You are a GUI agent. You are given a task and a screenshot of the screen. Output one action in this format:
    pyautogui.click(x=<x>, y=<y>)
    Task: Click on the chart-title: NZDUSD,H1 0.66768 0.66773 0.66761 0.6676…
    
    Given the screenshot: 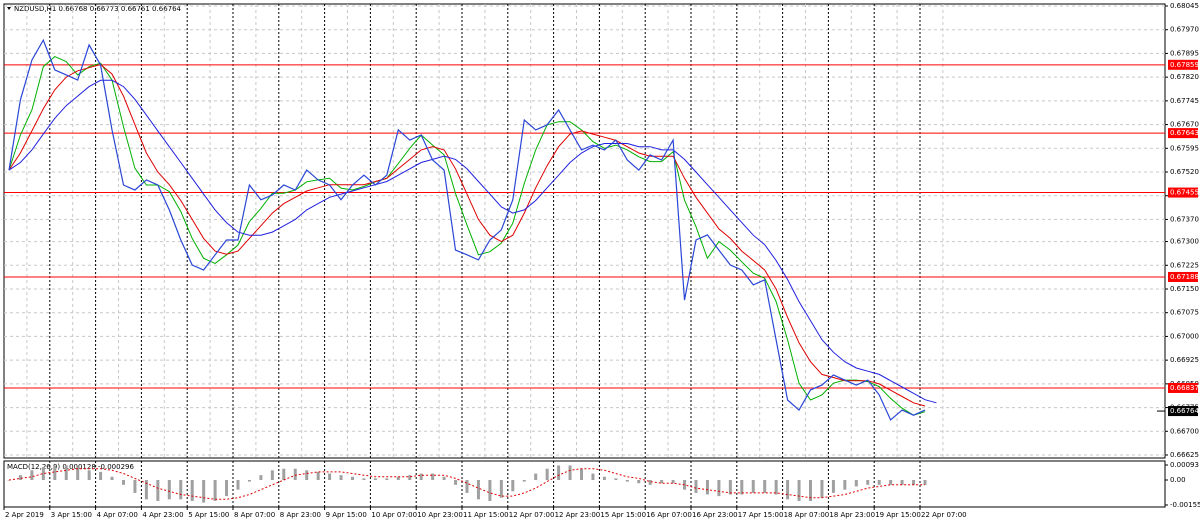 What is the action you would take?
    pyautogui.click(x=98, y=9)
    